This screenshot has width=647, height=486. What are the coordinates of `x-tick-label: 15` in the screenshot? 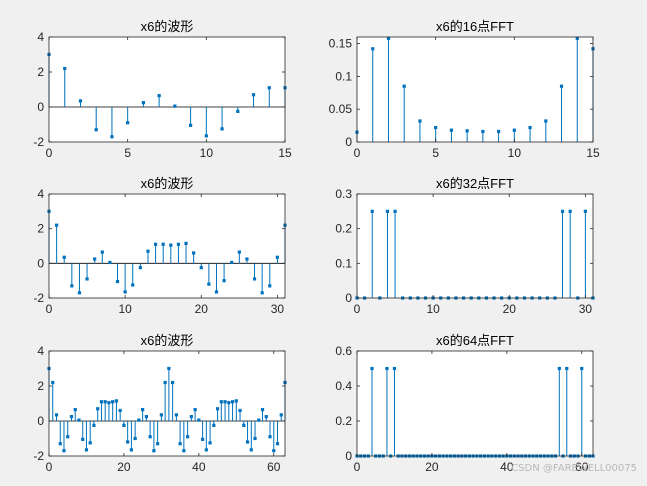 It's located at (285, 153).